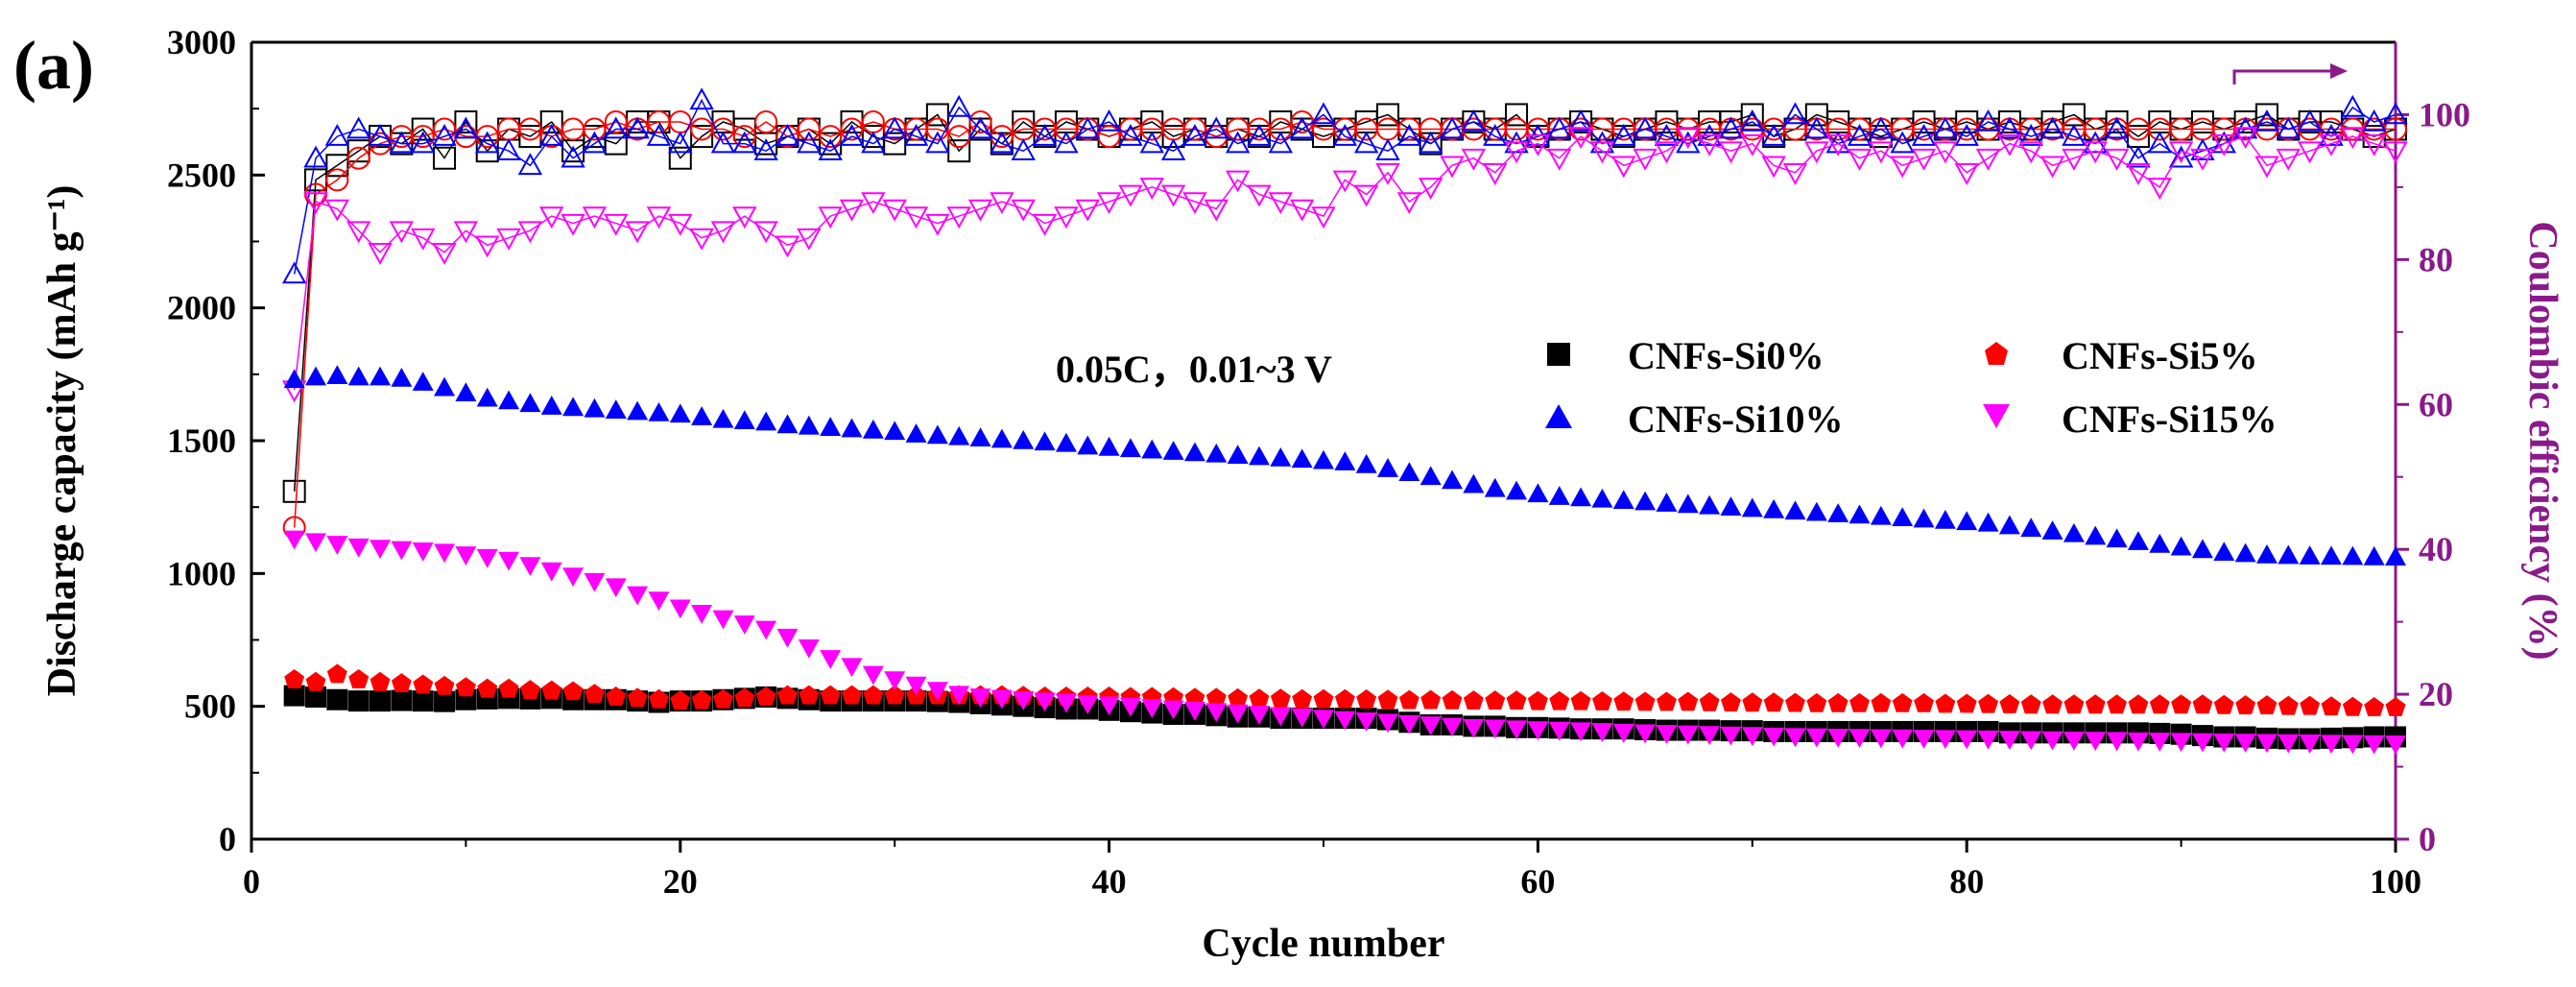 The height and width of the screenshot is (987, 2576). I want to click on y-tick-label: 500, so click(210, 706).